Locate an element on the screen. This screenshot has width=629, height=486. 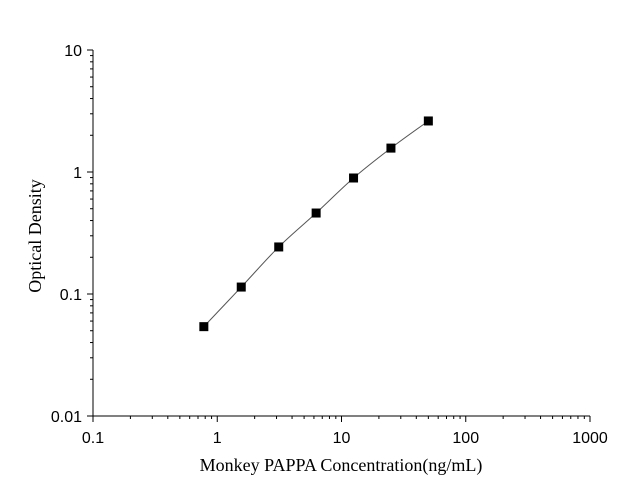
x-tick-label: 10 is located at coordinates (342, 438).